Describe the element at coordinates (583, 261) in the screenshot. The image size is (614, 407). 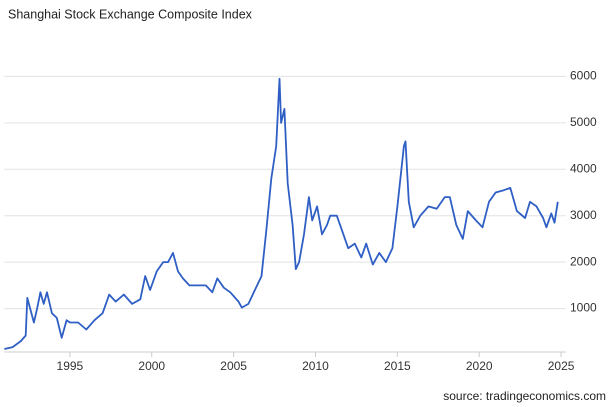
I see `y-tick-label: 2000` at that location.